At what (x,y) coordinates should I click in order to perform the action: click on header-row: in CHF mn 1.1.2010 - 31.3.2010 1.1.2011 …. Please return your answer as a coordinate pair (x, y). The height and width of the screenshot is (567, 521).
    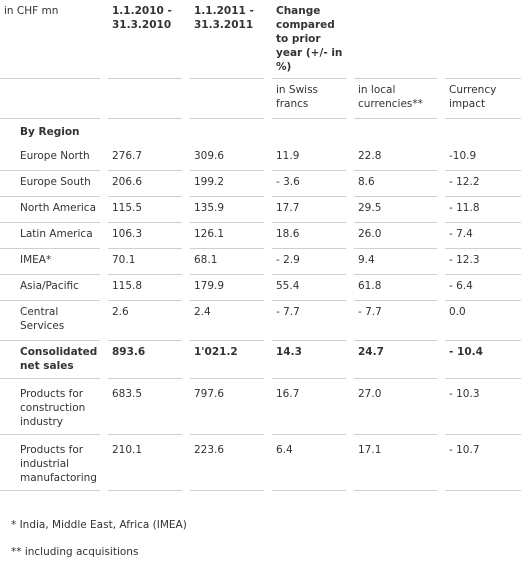
    Looking at the image, I should click on (260, 39).